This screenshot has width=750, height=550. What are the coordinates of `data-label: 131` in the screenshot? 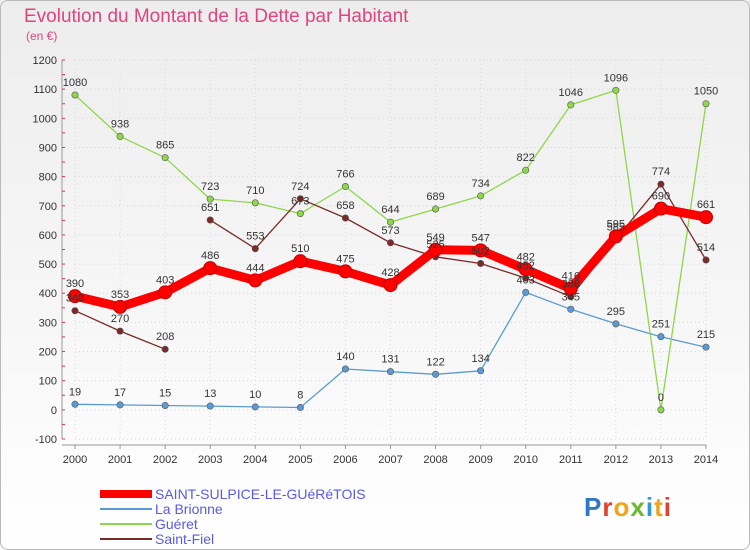 It's located at (390, 360).